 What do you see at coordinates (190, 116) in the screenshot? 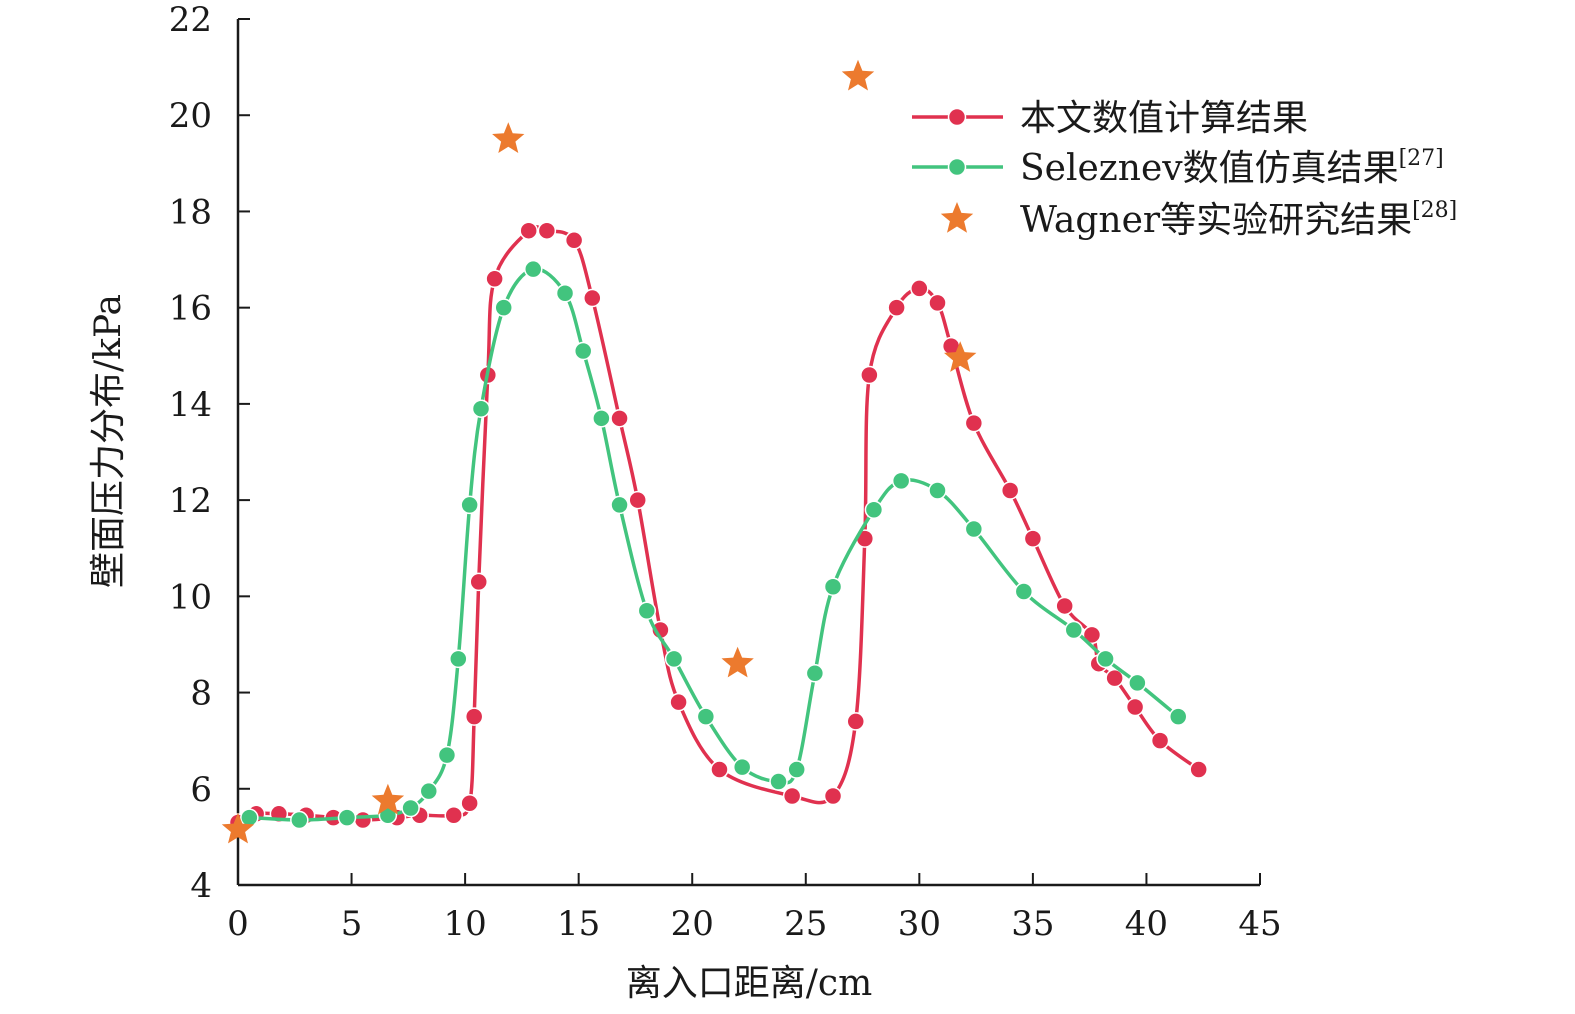
I see `y-tick-label: 20` at bounding box center [190, 116].